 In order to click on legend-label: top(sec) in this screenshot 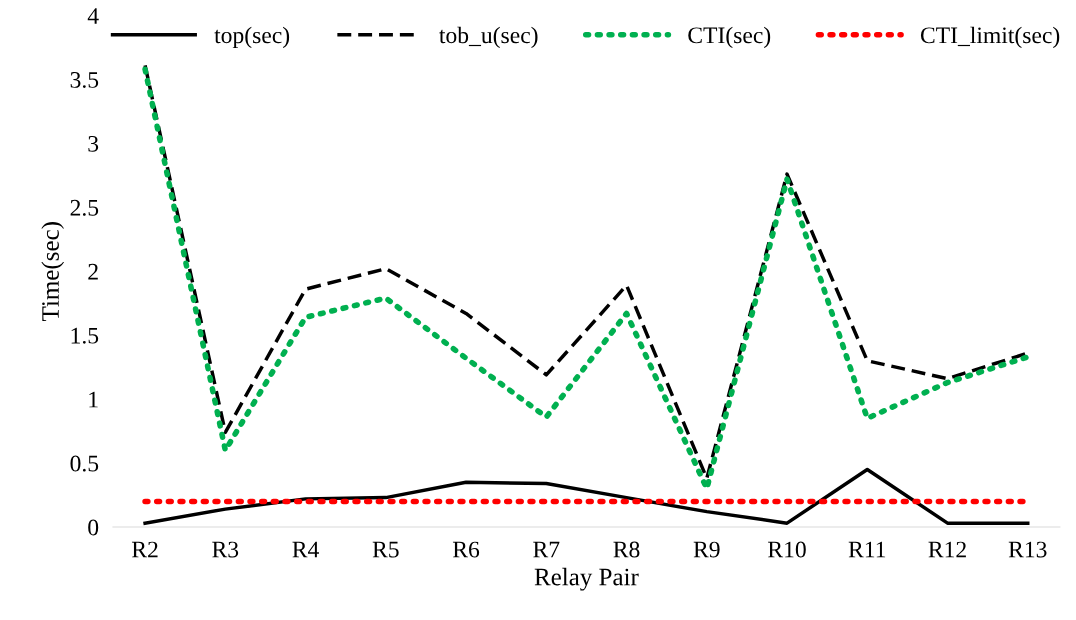, I will do `click(252, 37)`.